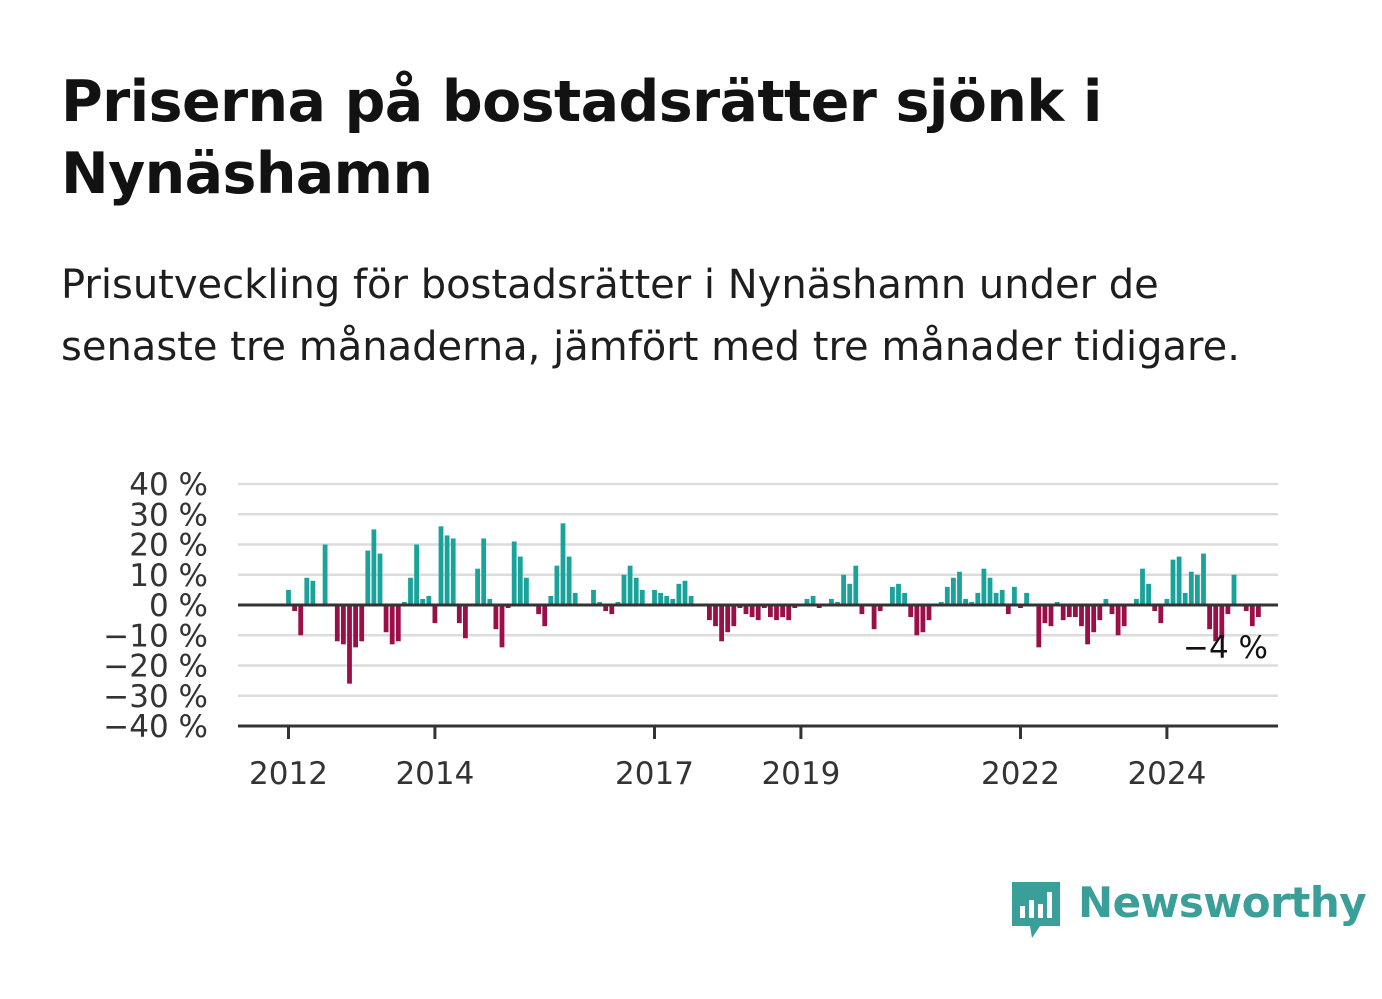 The image size is (1382, 999). What do you see at coordinates (1225, 648) in the screenshot?
I see `last-value-annotation: −4 %` at bounding box center [1225, 648].